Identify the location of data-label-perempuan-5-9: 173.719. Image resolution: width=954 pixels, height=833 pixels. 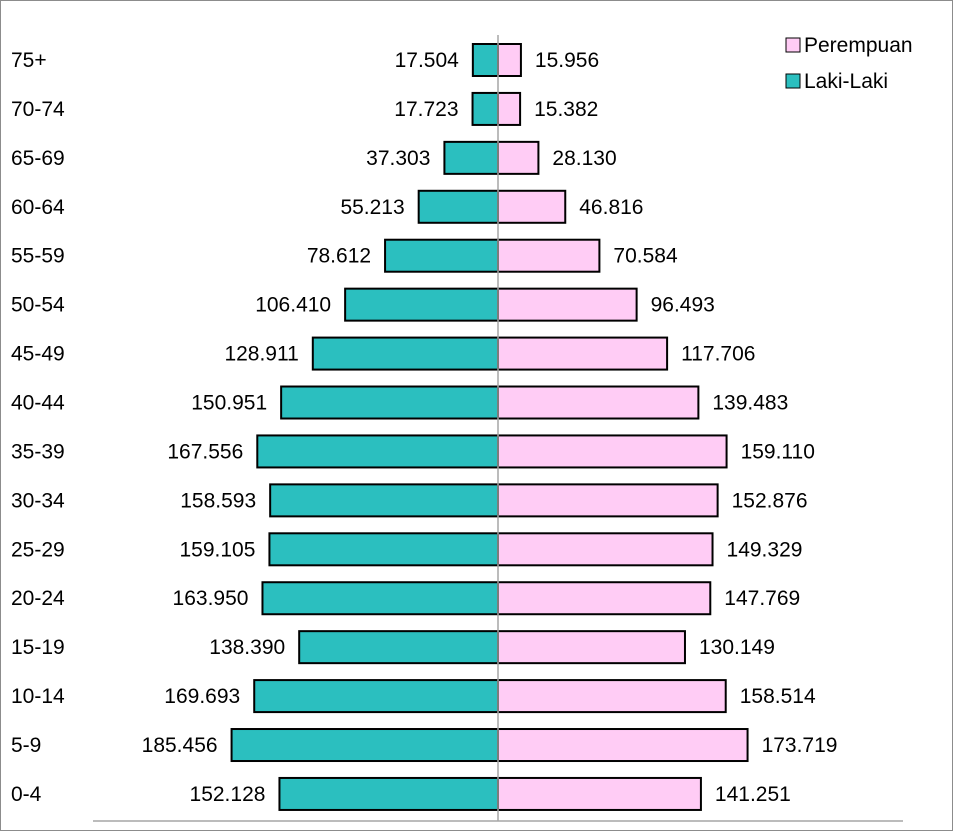
(800, 745).